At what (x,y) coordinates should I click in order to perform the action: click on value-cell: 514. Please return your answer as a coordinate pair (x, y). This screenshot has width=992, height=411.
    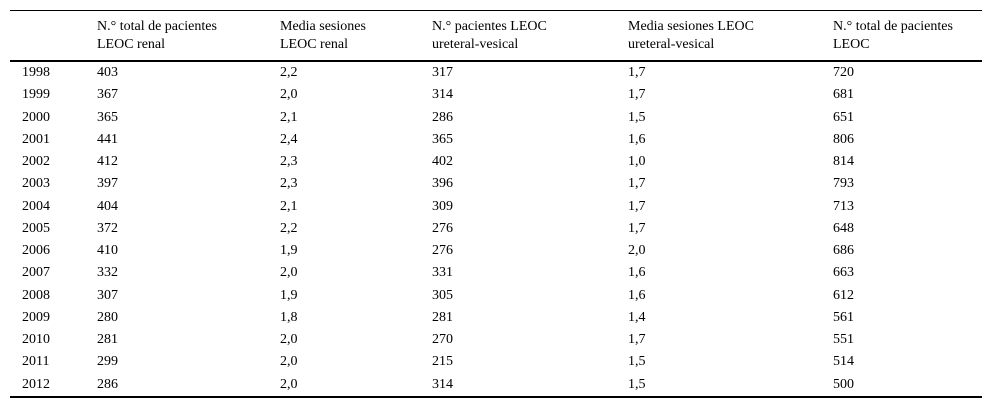
    Looking at the image, I should click on (843, 362).